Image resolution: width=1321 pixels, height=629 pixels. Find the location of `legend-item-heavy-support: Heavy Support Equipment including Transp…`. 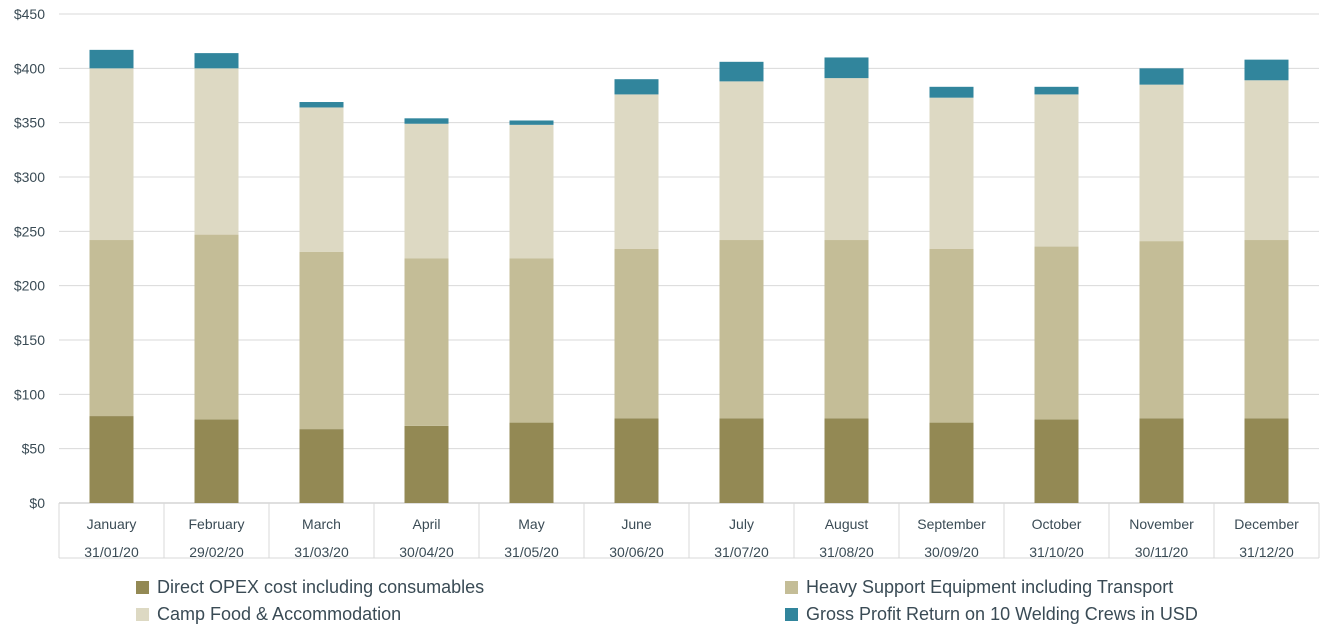

legend-item-heavy-support: Heavy Support Equipment including Transp… is located at coordinates (979, 587).